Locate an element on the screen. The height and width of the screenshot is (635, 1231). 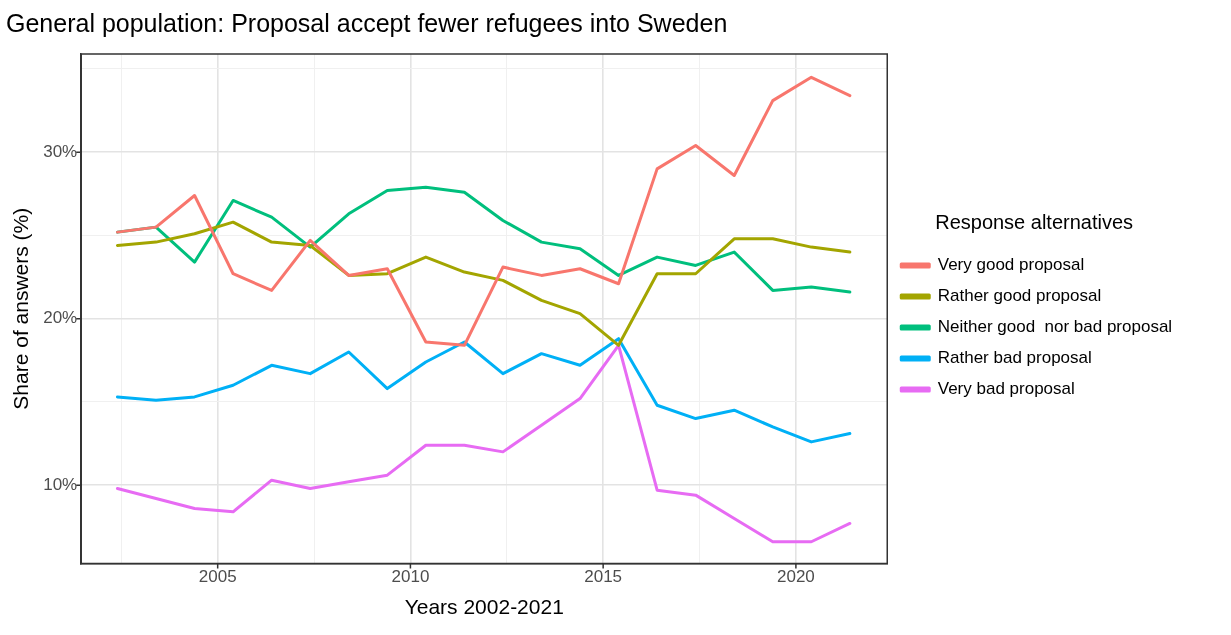
y-tick-label: 20% is located at coordinates (60, 318).